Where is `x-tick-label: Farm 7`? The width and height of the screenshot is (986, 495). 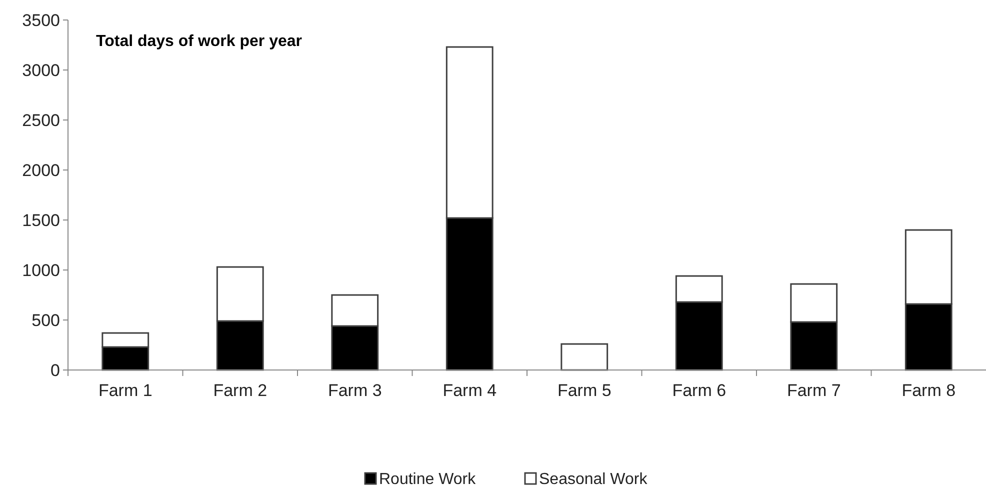 x-tick-label: Farm 7 is located at coordinates (813, 390).